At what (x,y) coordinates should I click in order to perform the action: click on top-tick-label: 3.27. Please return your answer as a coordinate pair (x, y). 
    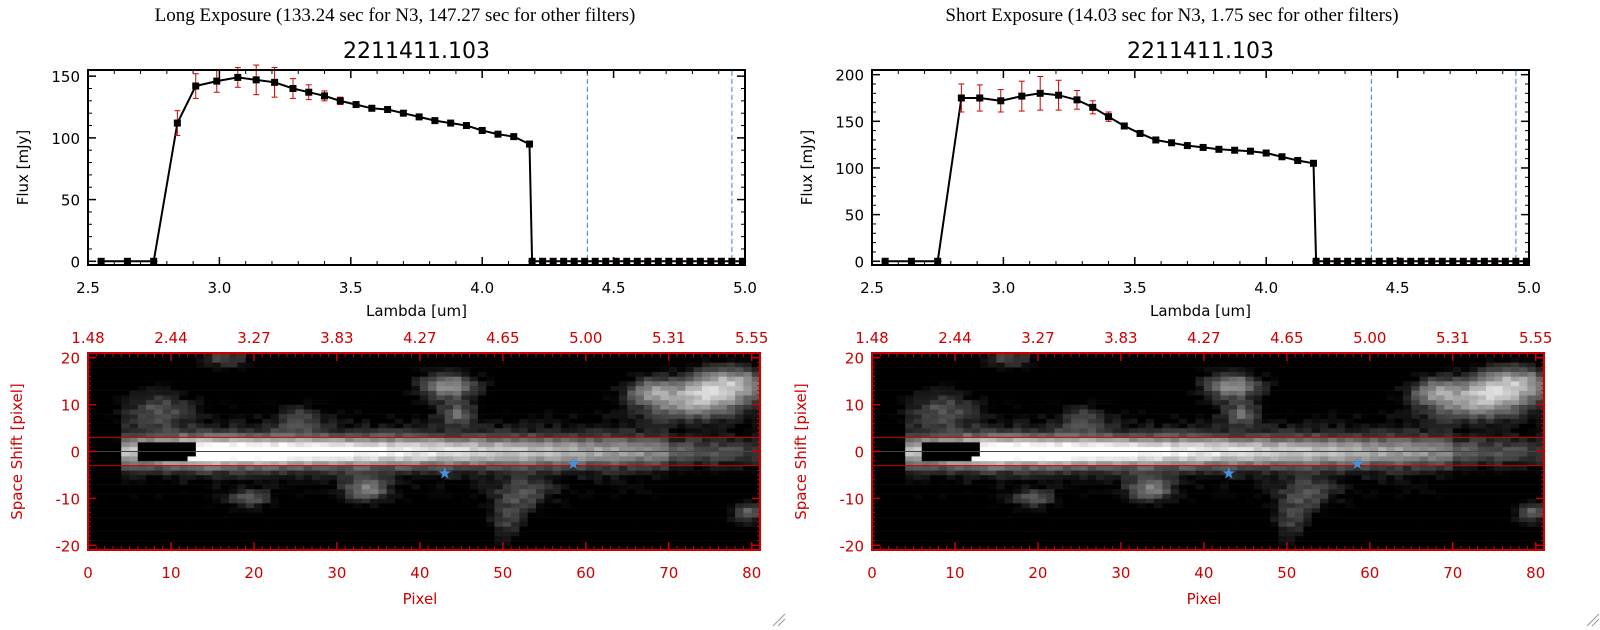
    Looking at the image, I should click on (1037, 338).